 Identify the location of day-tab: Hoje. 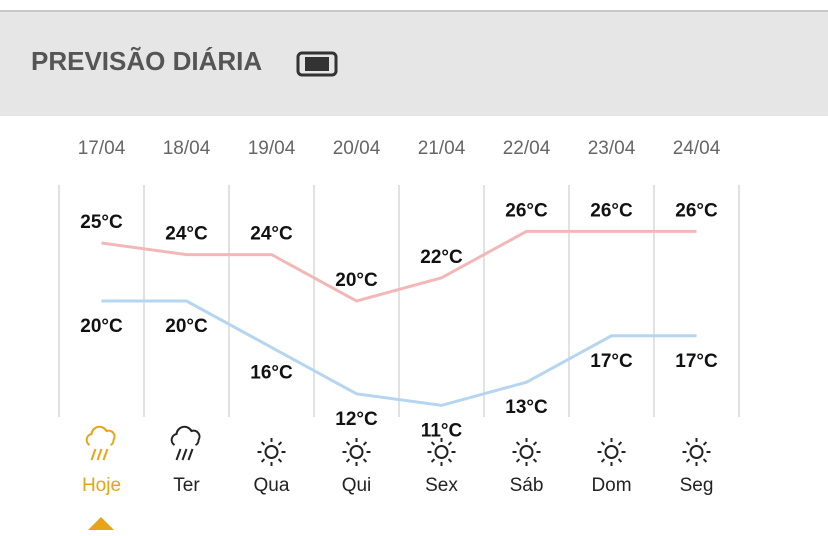
(101, 460).